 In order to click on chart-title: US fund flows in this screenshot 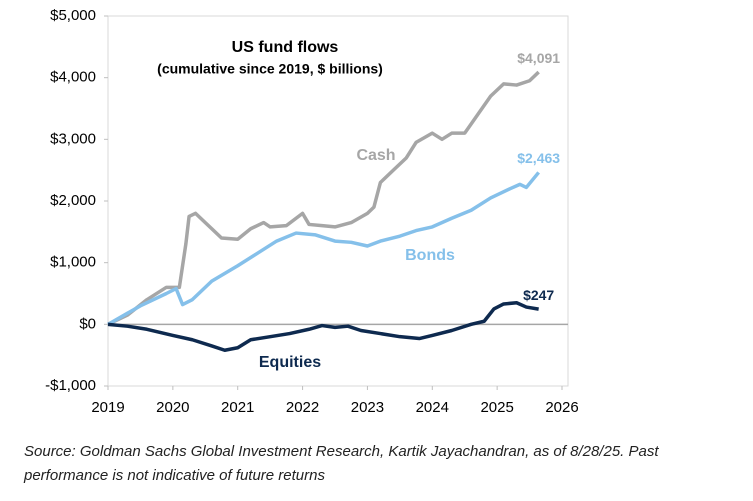, I will do `click(285, 47)`.